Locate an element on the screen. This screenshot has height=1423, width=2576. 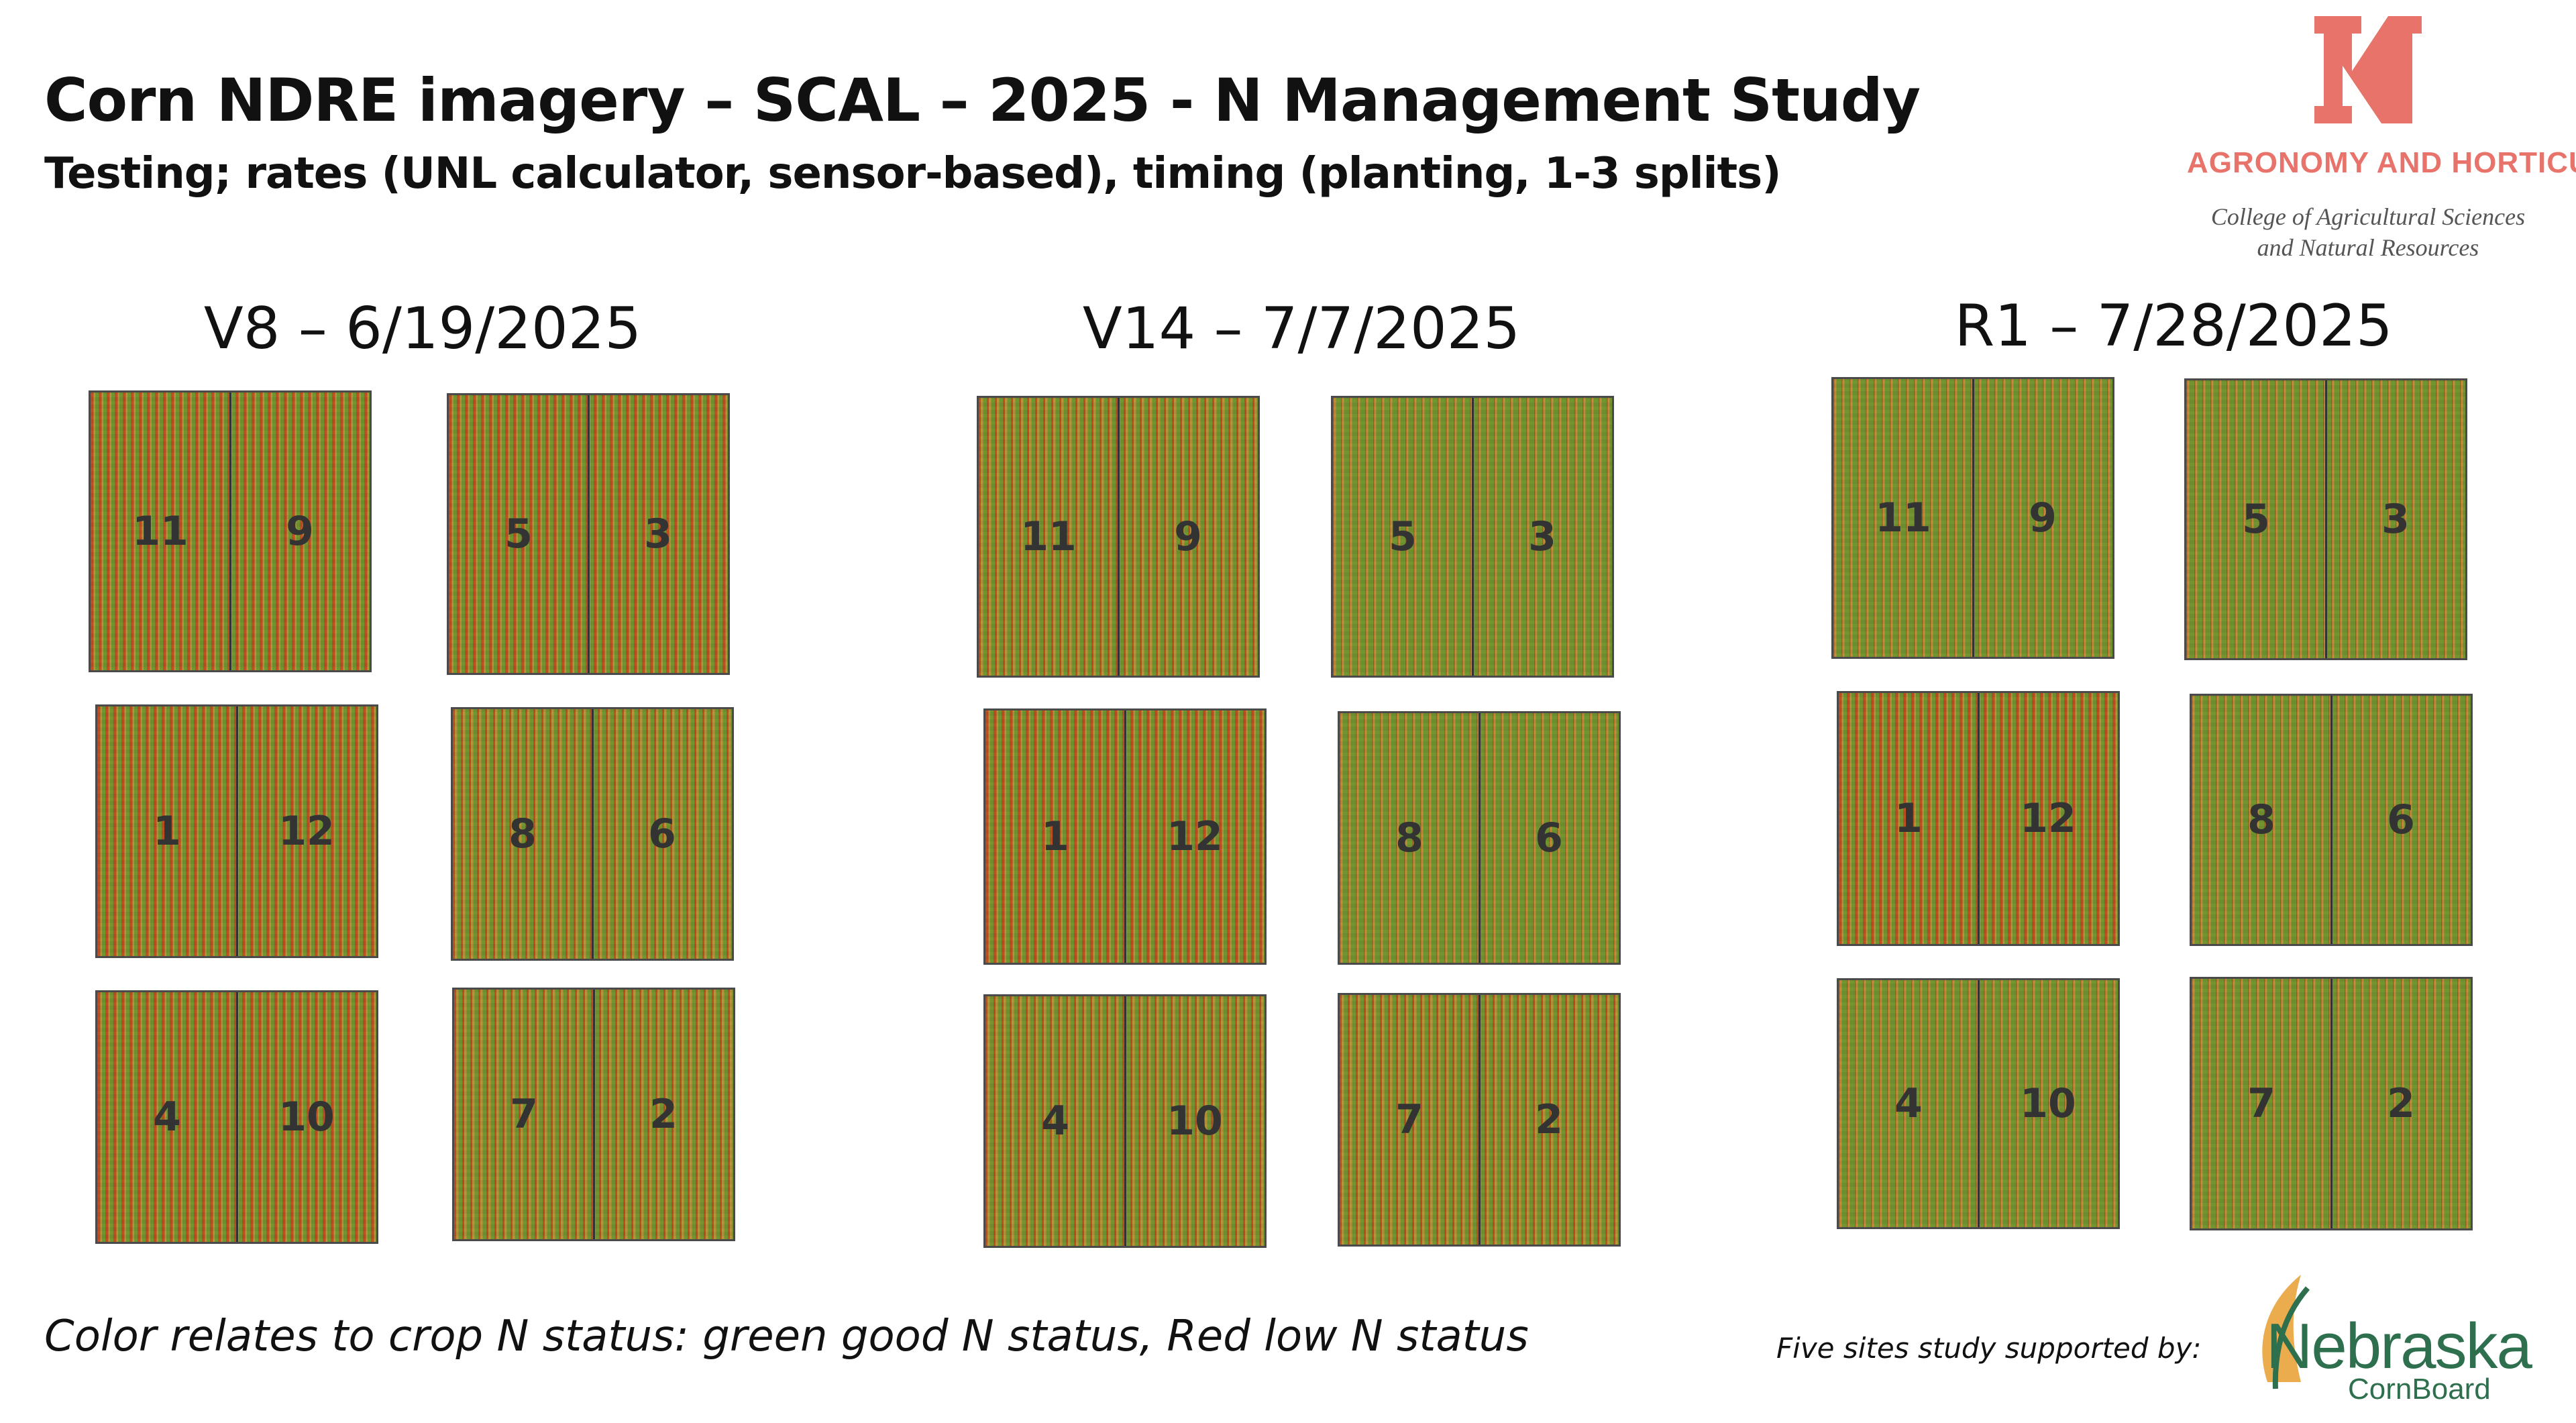
college-line-1: College of Agricultural Sciences is located at coordinates (2368, 216).